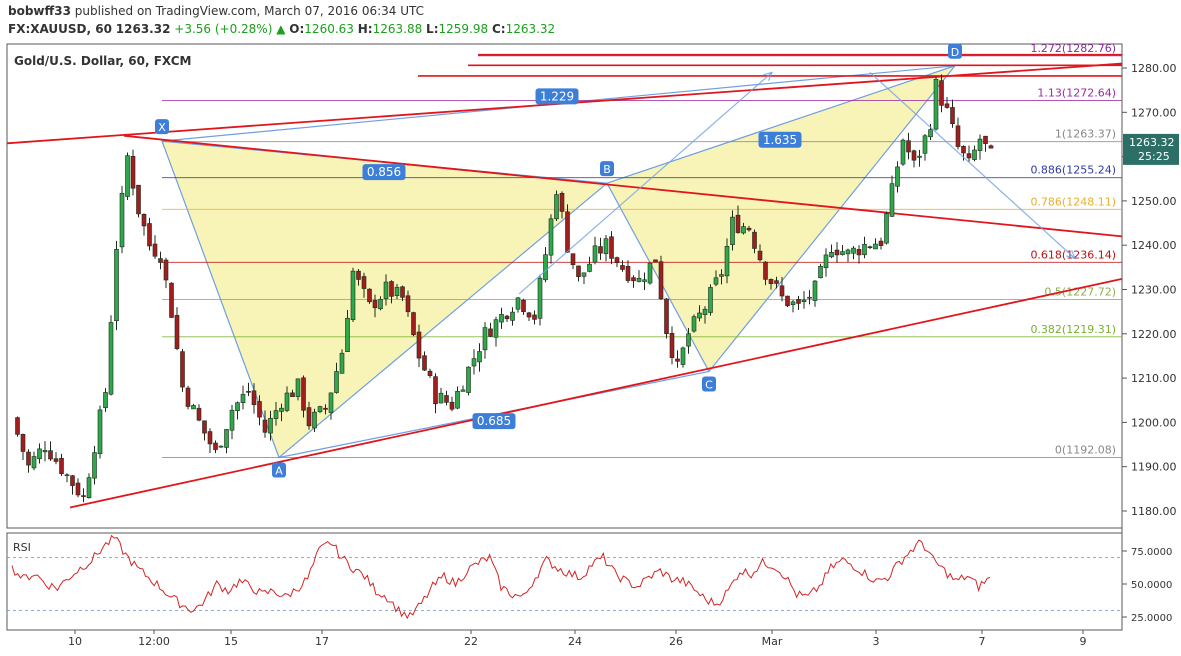 Image resolution: width=1181 pixels, height=656 pixels. Describe the element at coordinates (432, 29) in the screenshot. I see `low-label: L:` at that location.